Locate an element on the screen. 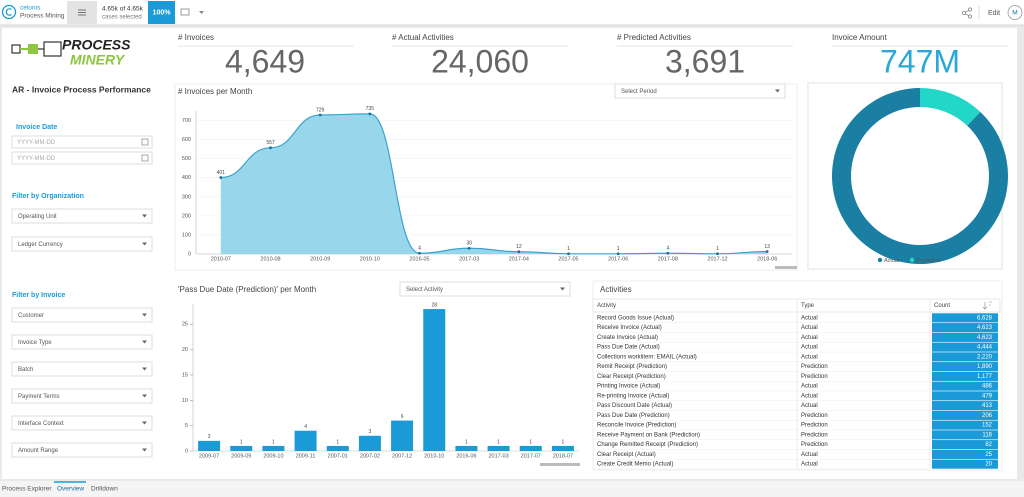 This screenshot has width=1024, height=497. edit-button: Edit is located at coordinates (994, 13).